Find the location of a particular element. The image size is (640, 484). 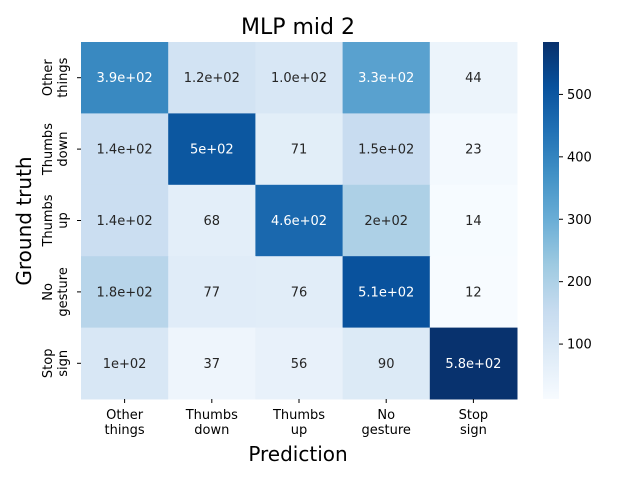

colorbar-tick-label: 400 is located at coordinates (579, 157).